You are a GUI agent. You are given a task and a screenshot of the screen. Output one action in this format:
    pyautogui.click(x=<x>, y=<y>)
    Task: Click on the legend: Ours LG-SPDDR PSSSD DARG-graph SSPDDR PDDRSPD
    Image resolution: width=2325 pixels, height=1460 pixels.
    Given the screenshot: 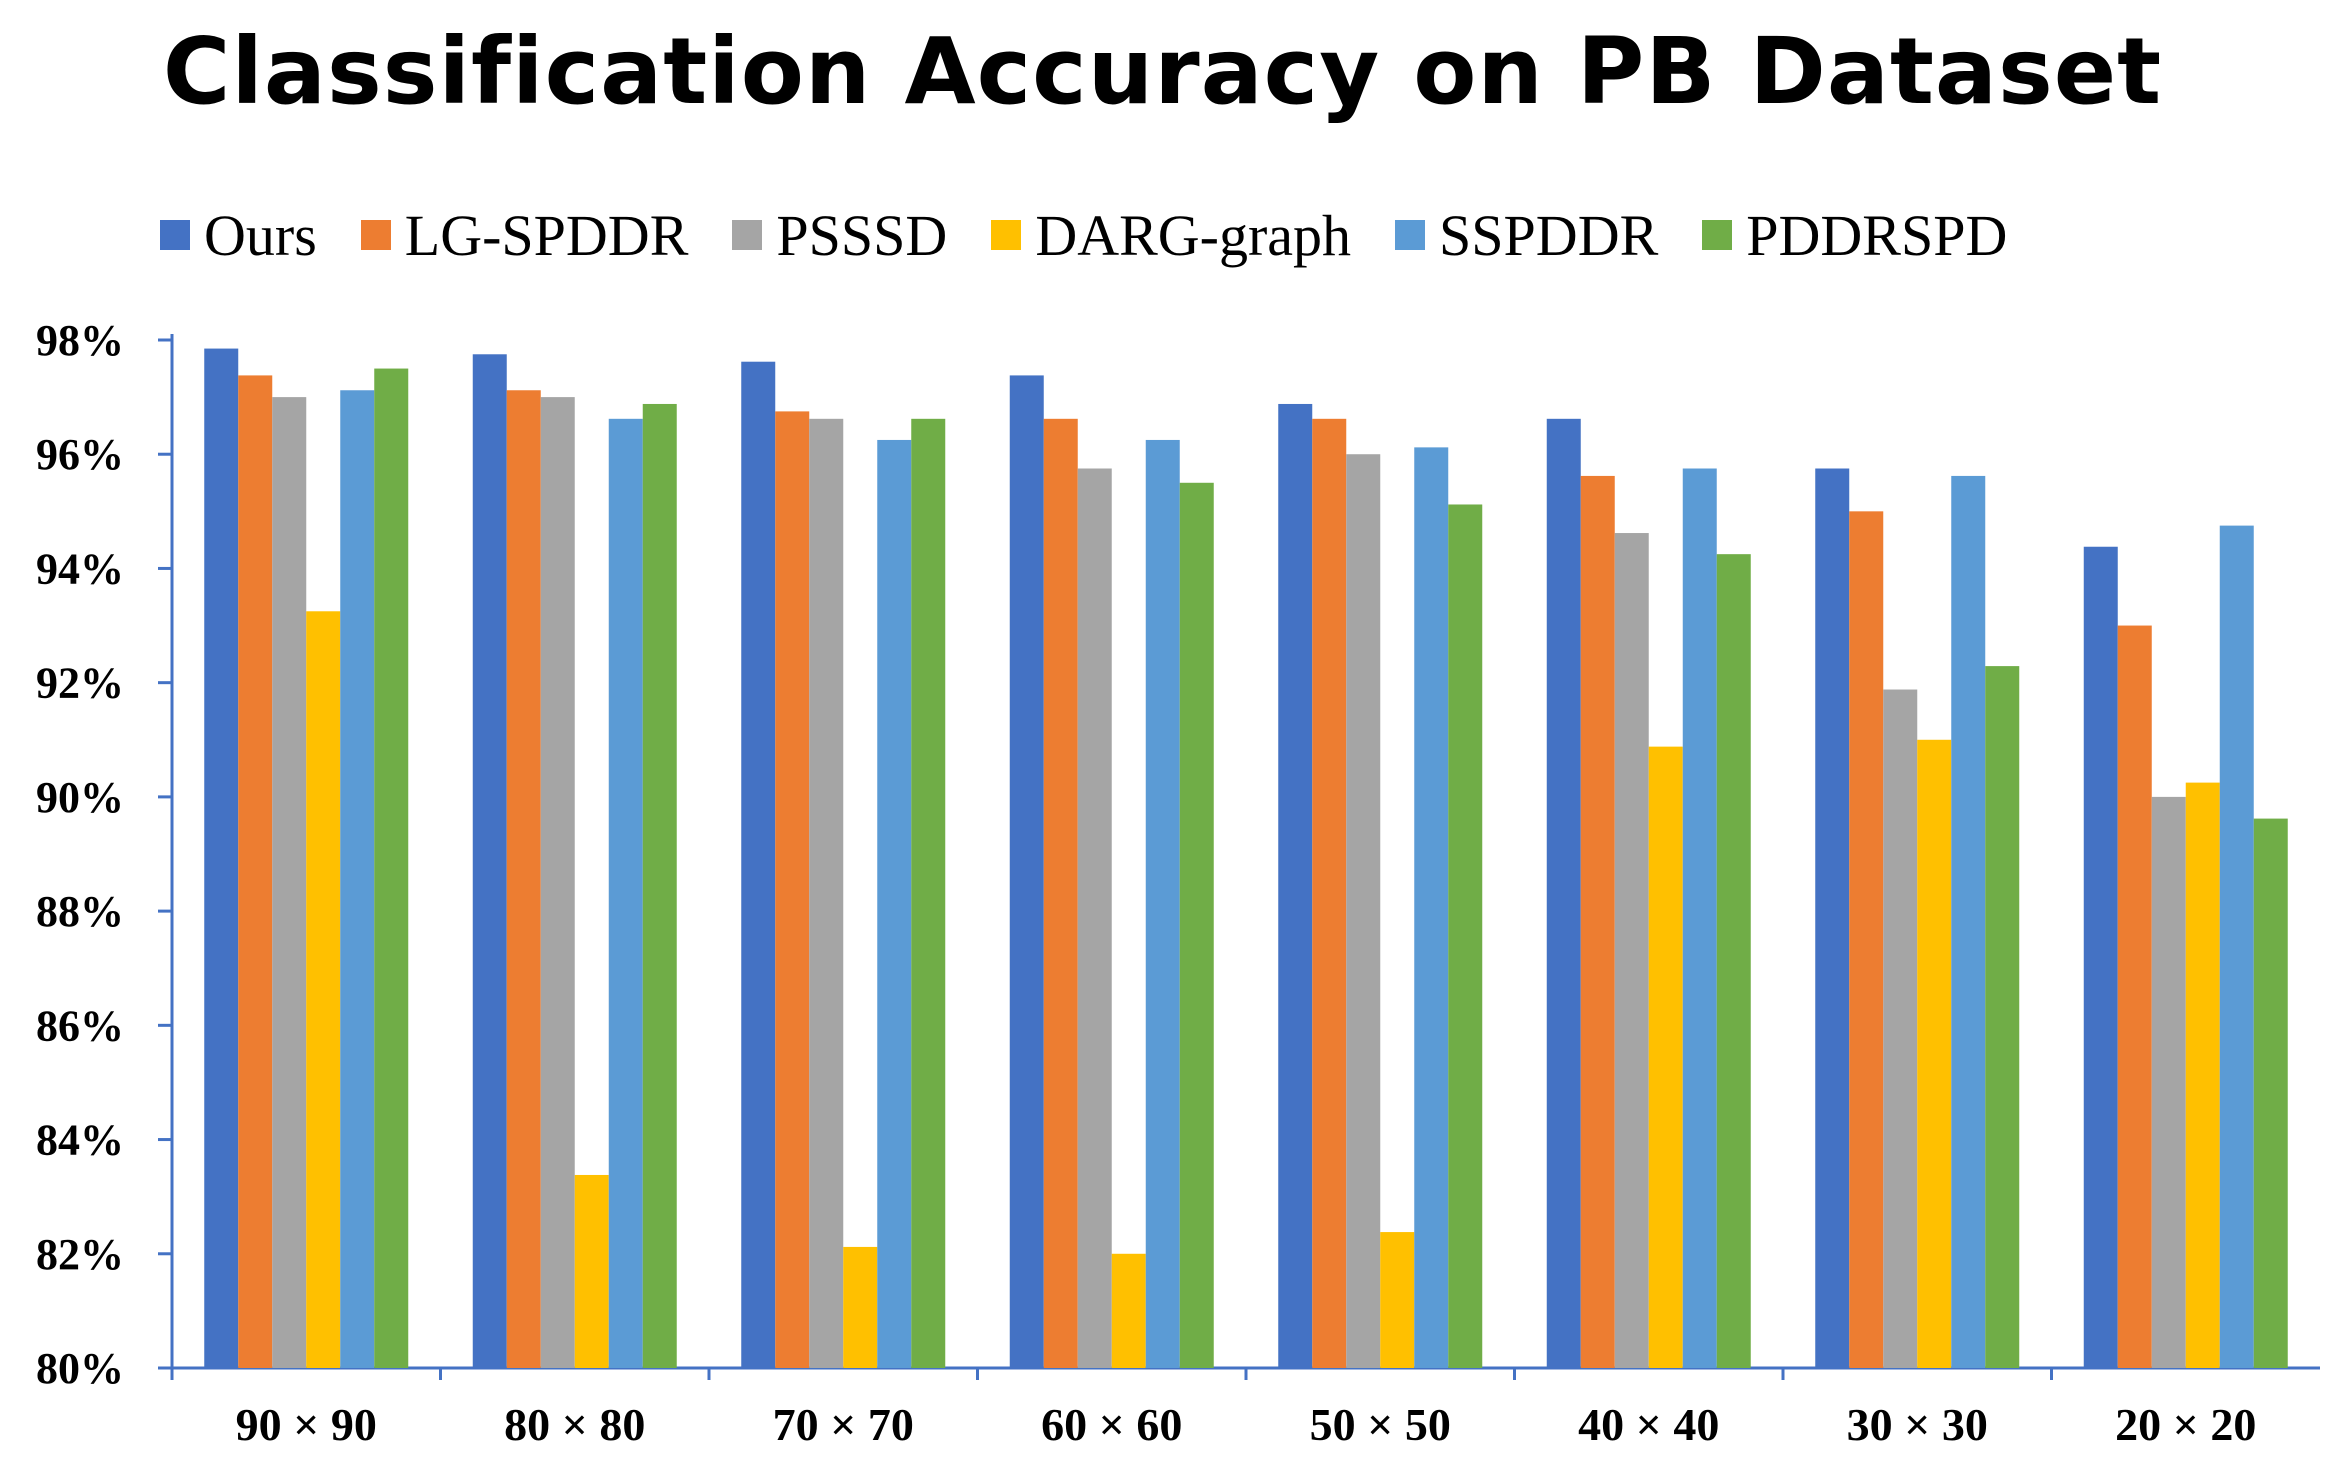 What is the action you would take?
    pyautogui.click(x=1105, y=235)
    